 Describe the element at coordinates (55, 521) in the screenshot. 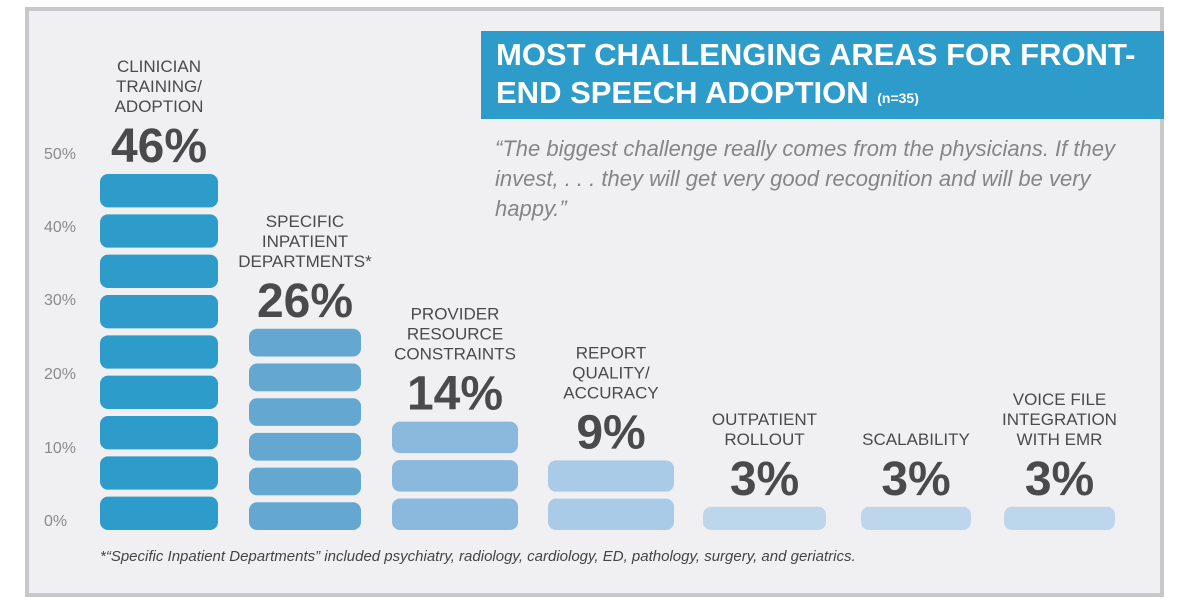

I see `y-tick-label: 0%` at that location.